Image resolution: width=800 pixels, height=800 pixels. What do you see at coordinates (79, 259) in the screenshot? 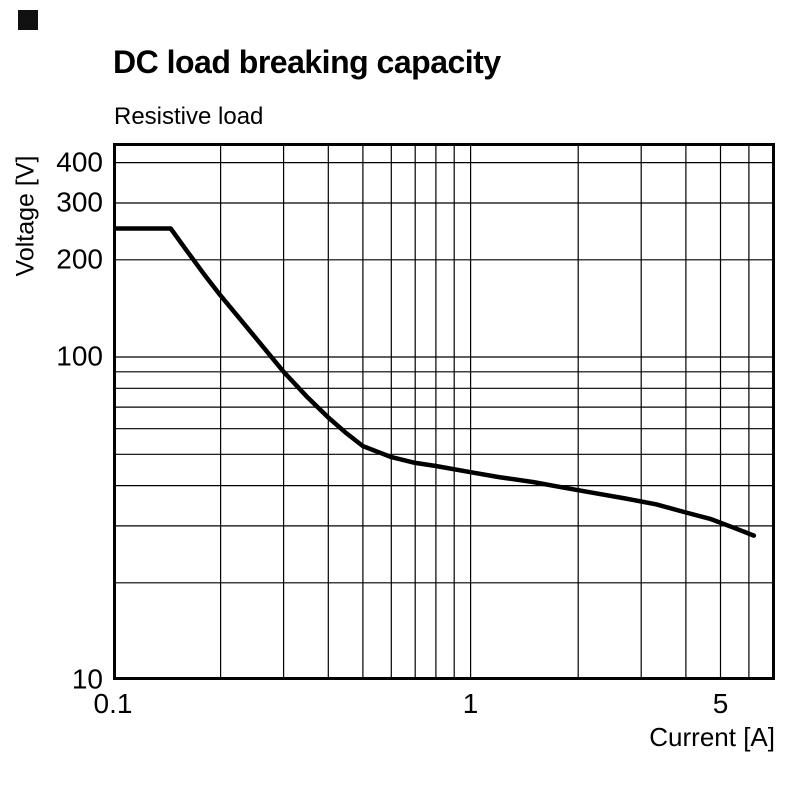
I see `y-tick-label: 200` at bounding box center [79, 259].